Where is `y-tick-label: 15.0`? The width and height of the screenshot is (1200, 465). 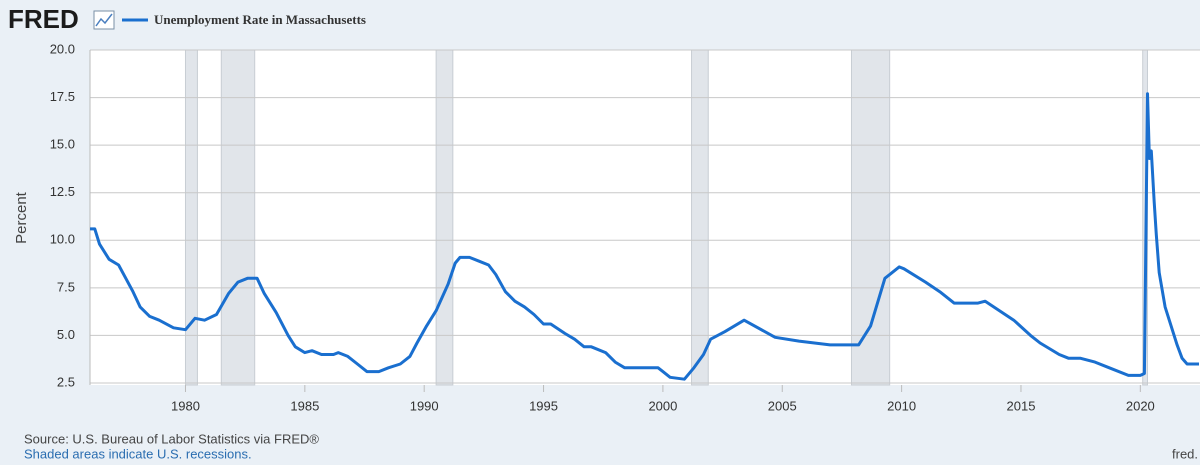
y-tick-label: 15.0 is located at coordinates (62, 144).